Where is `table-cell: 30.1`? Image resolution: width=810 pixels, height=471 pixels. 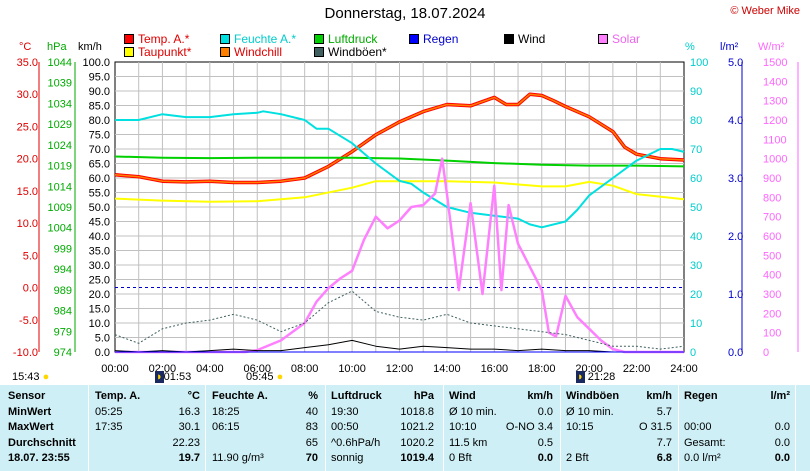
table-cell: 30.1 is located at coordinates (189, 427).